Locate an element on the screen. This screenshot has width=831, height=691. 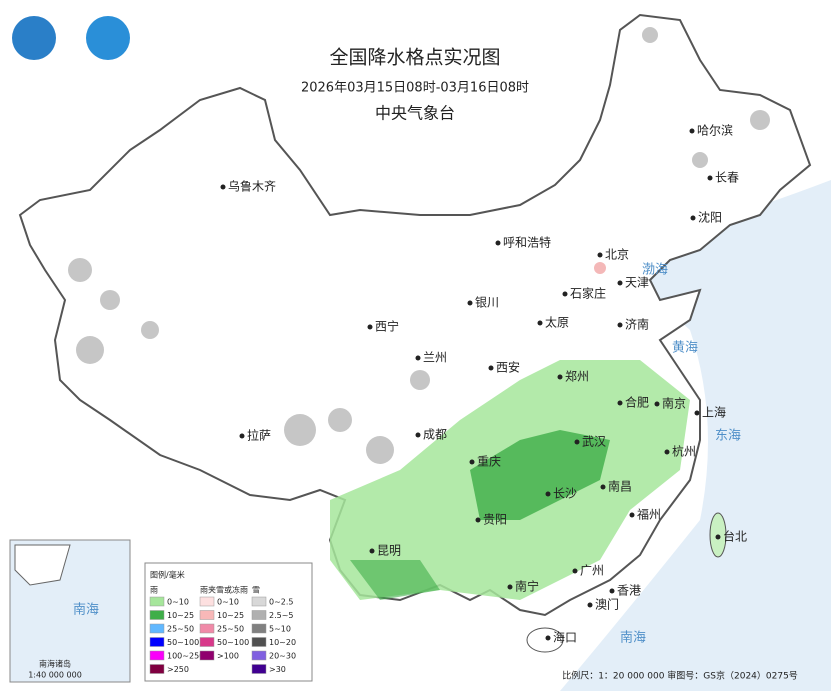
city-label: 澳门 is located at coordinates (607, 604).